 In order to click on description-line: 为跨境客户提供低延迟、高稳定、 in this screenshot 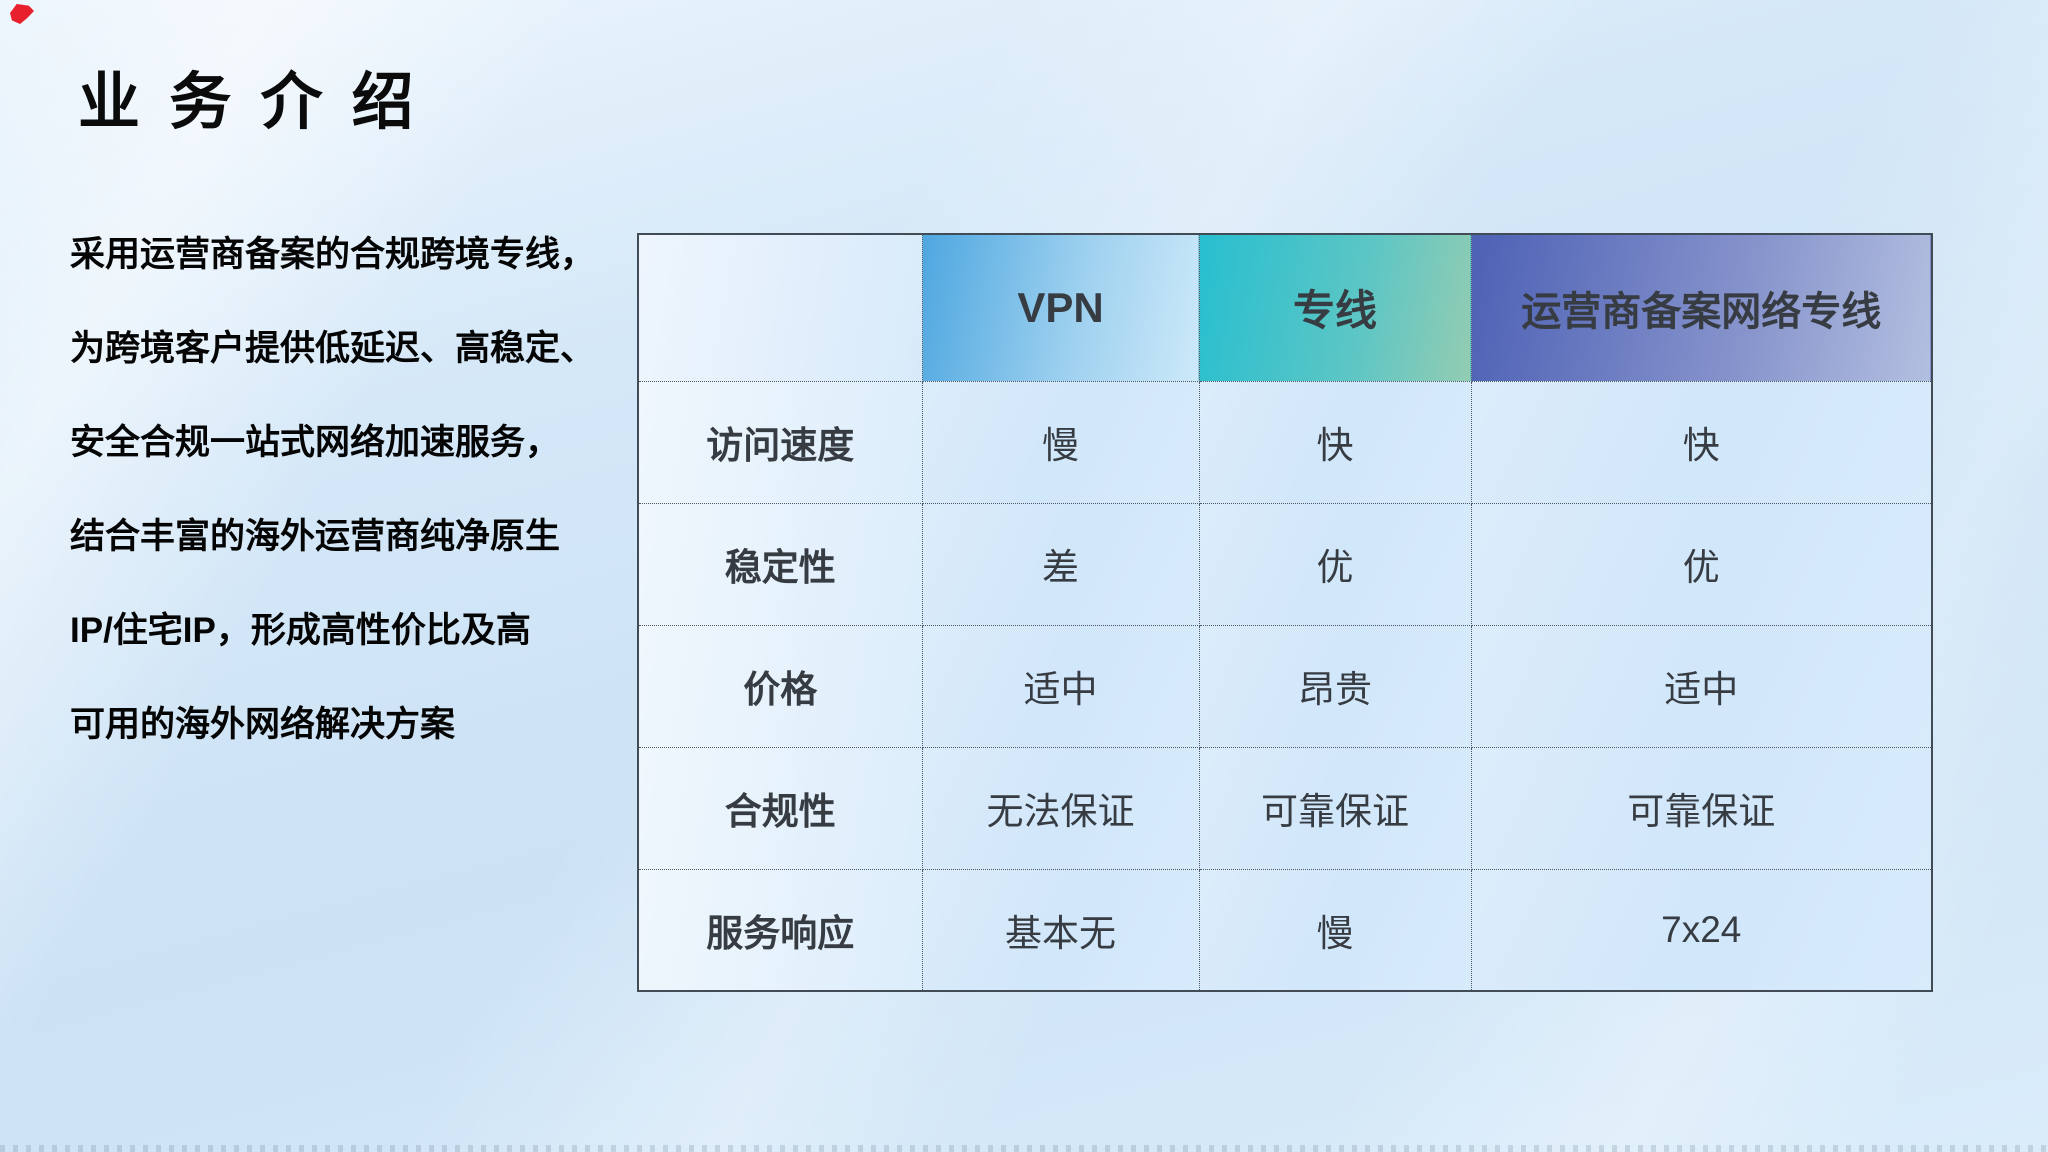, I will do `click(333, 348)`.